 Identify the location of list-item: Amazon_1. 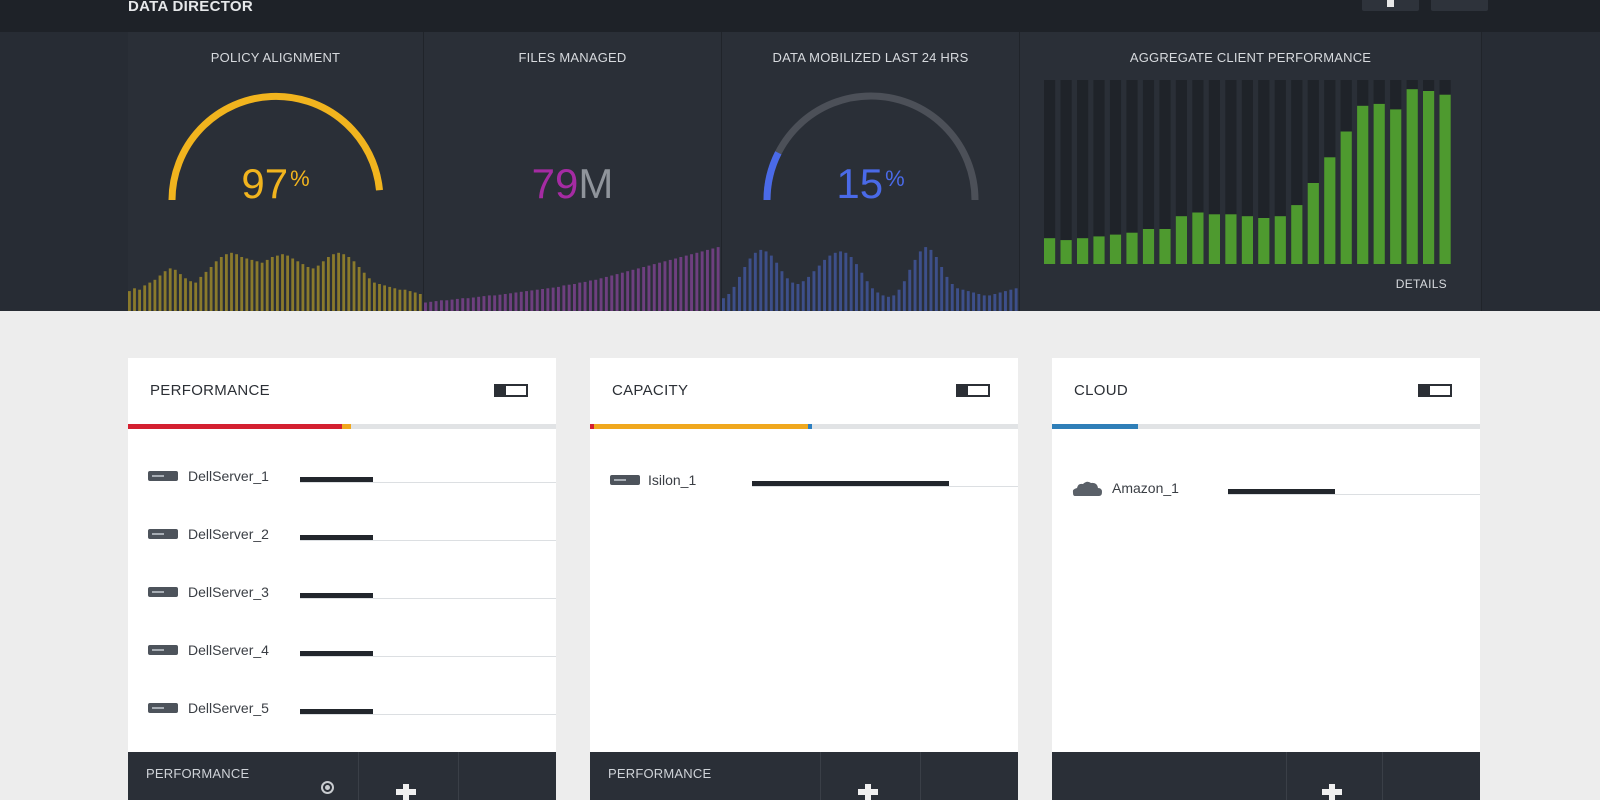
(1266, 488).